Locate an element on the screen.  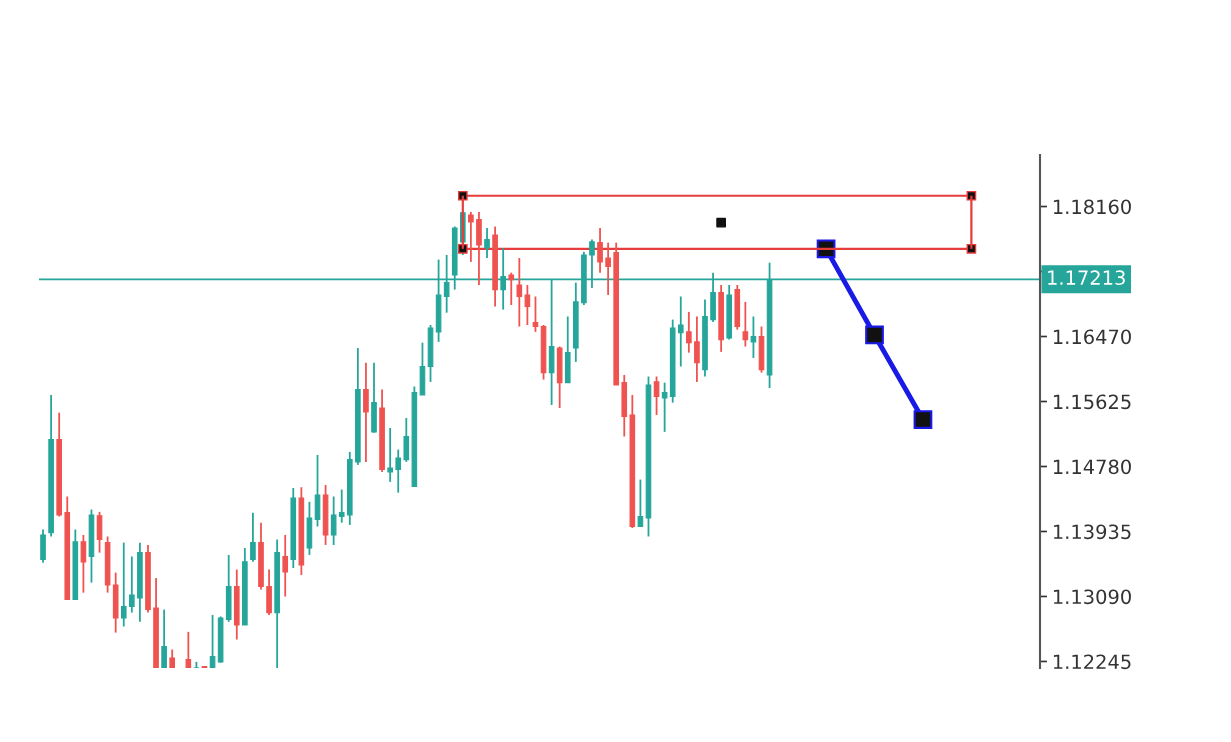
ref-line-label: 1.17213 is located at coordinates (1086, 278).